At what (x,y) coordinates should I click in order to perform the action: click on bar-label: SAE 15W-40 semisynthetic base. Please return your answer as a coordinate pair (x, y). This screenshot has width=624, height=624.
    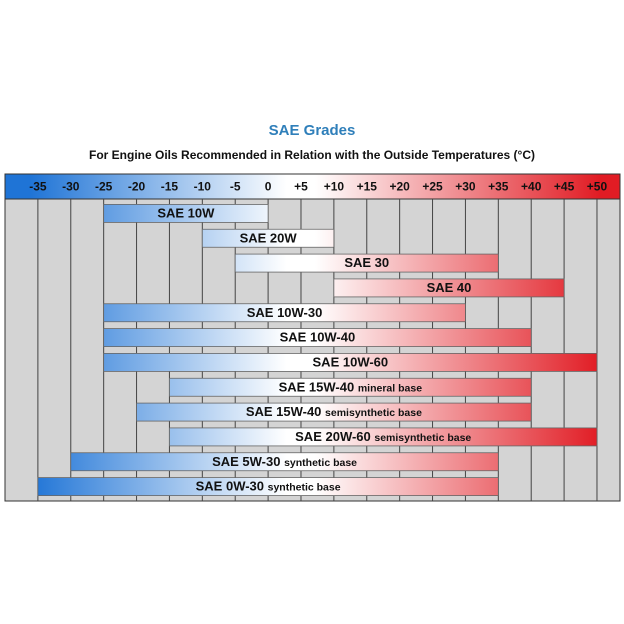
    Looking at the image, I should click on (334, 412).